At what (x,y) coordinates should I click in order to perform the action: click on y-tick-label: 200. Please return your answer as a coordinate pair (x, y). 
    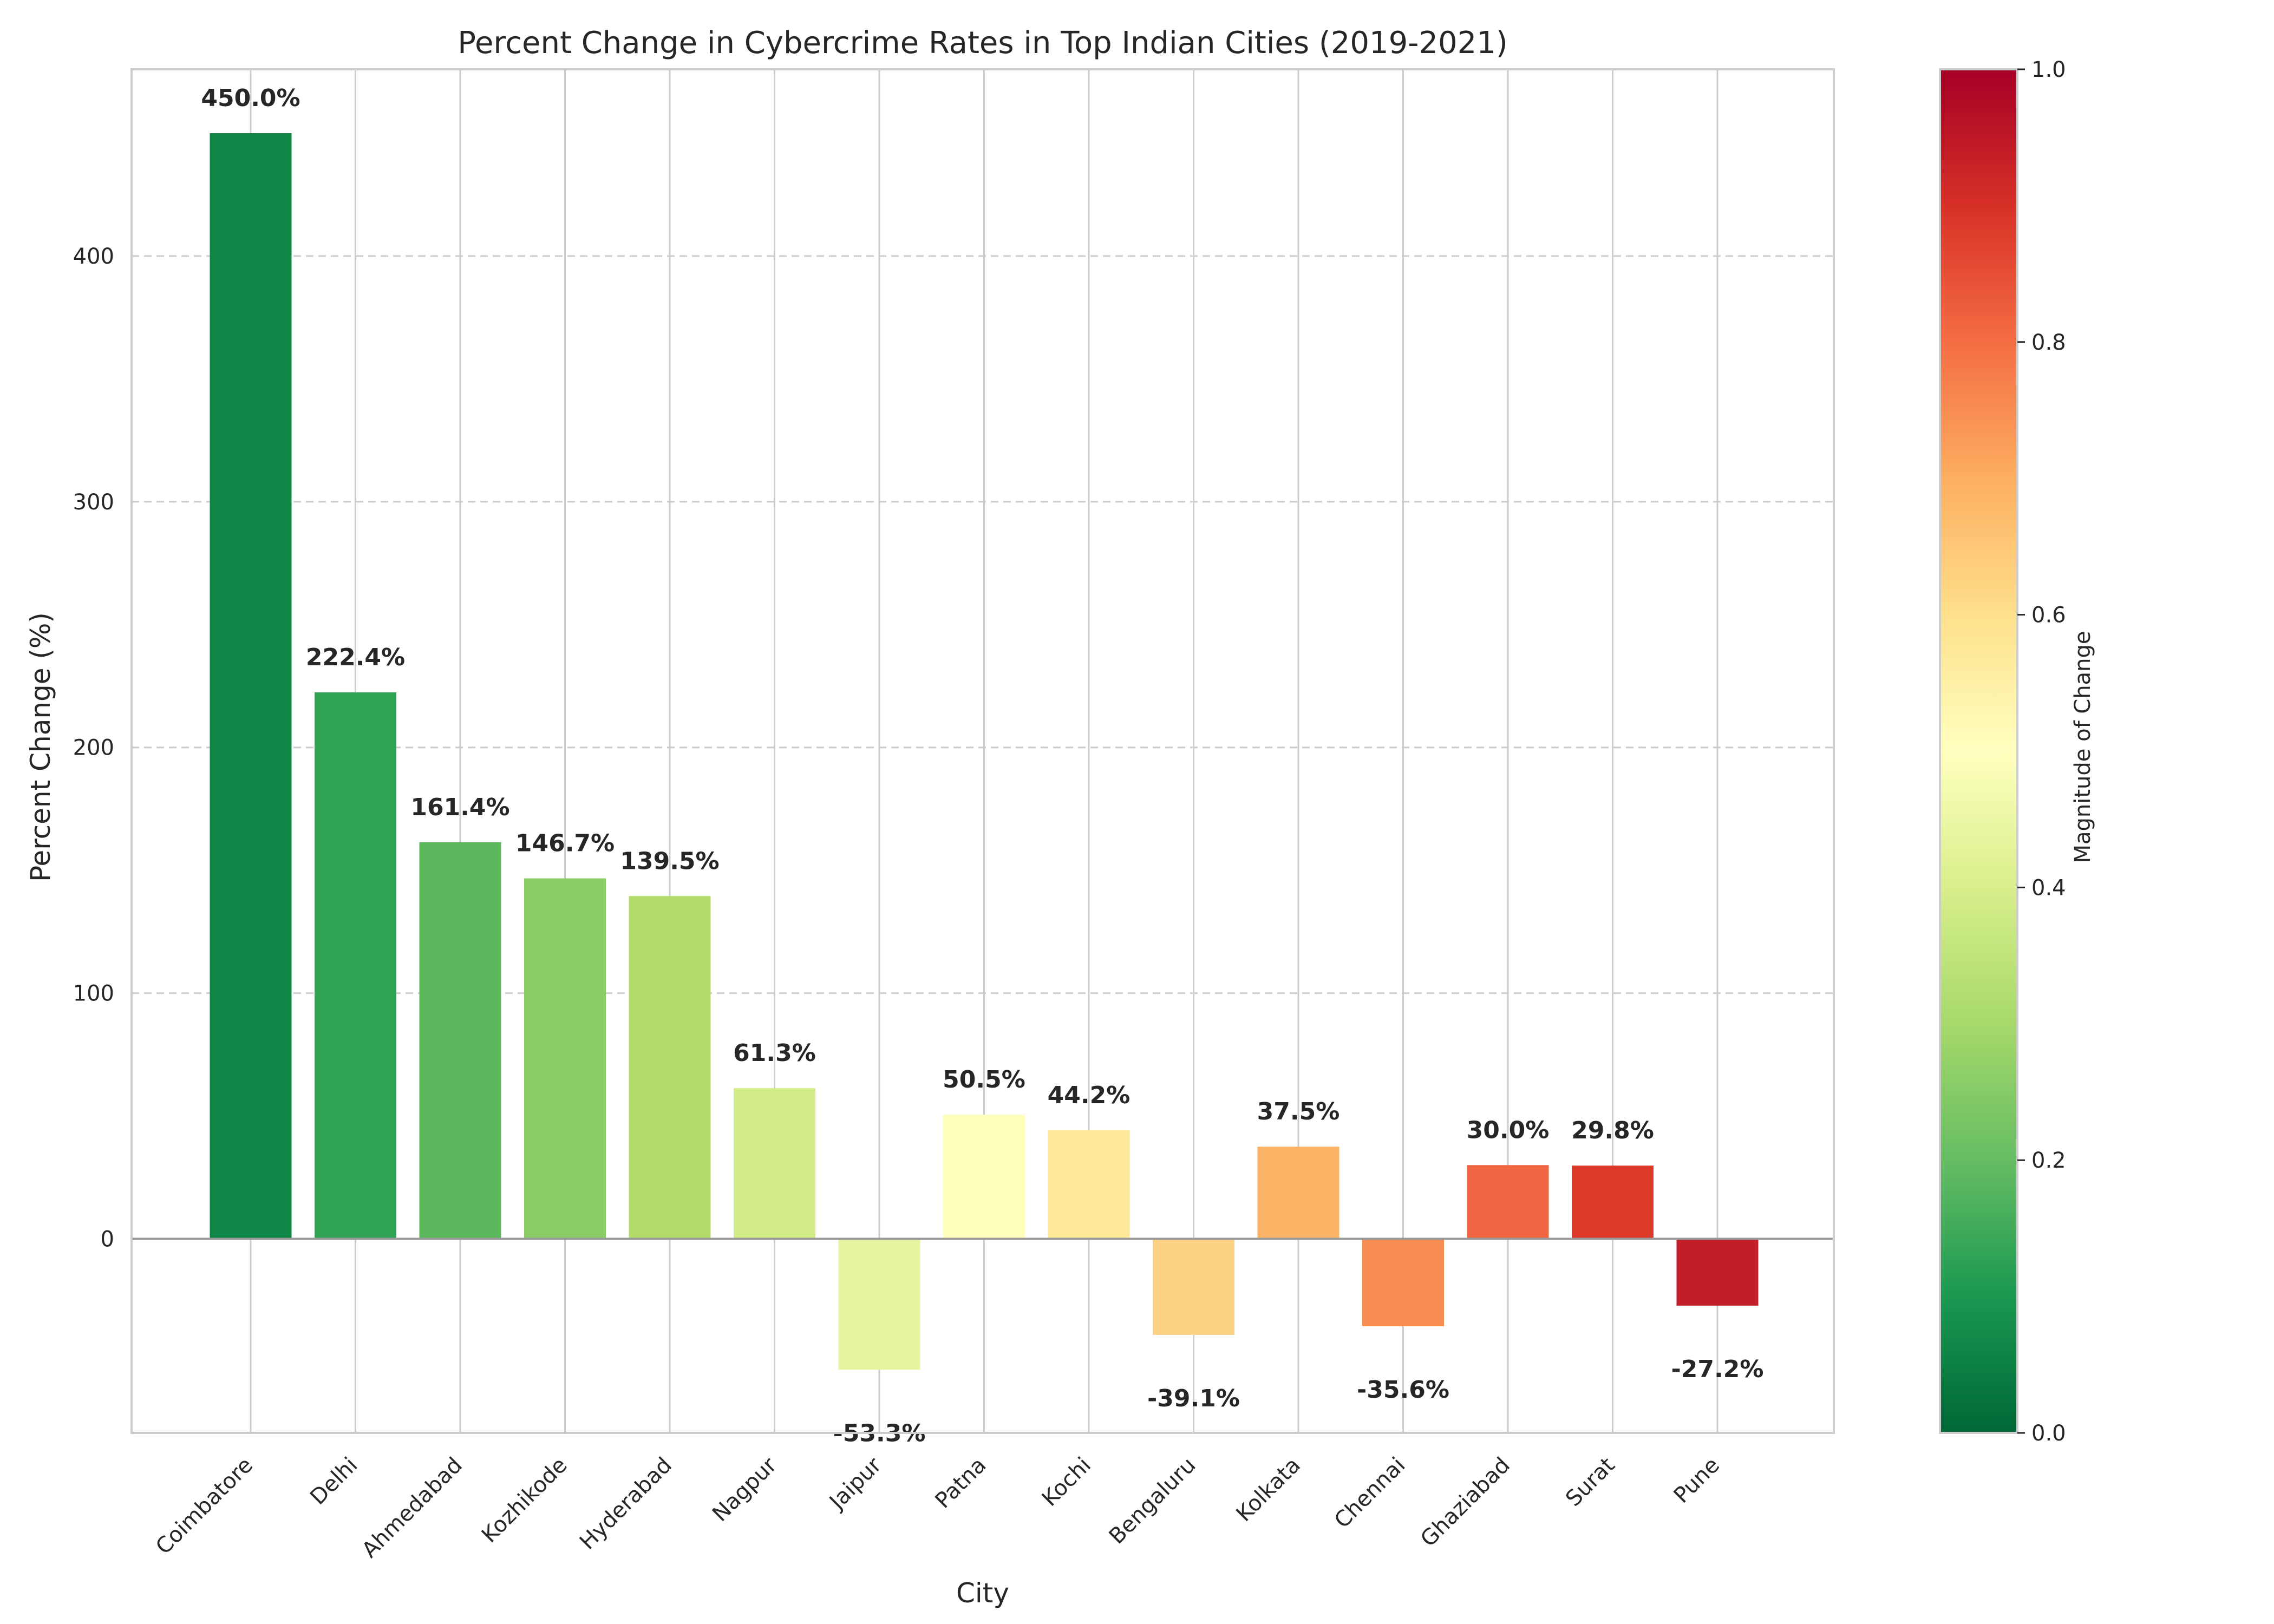
    Looking at the image, I should click on (94, 748).